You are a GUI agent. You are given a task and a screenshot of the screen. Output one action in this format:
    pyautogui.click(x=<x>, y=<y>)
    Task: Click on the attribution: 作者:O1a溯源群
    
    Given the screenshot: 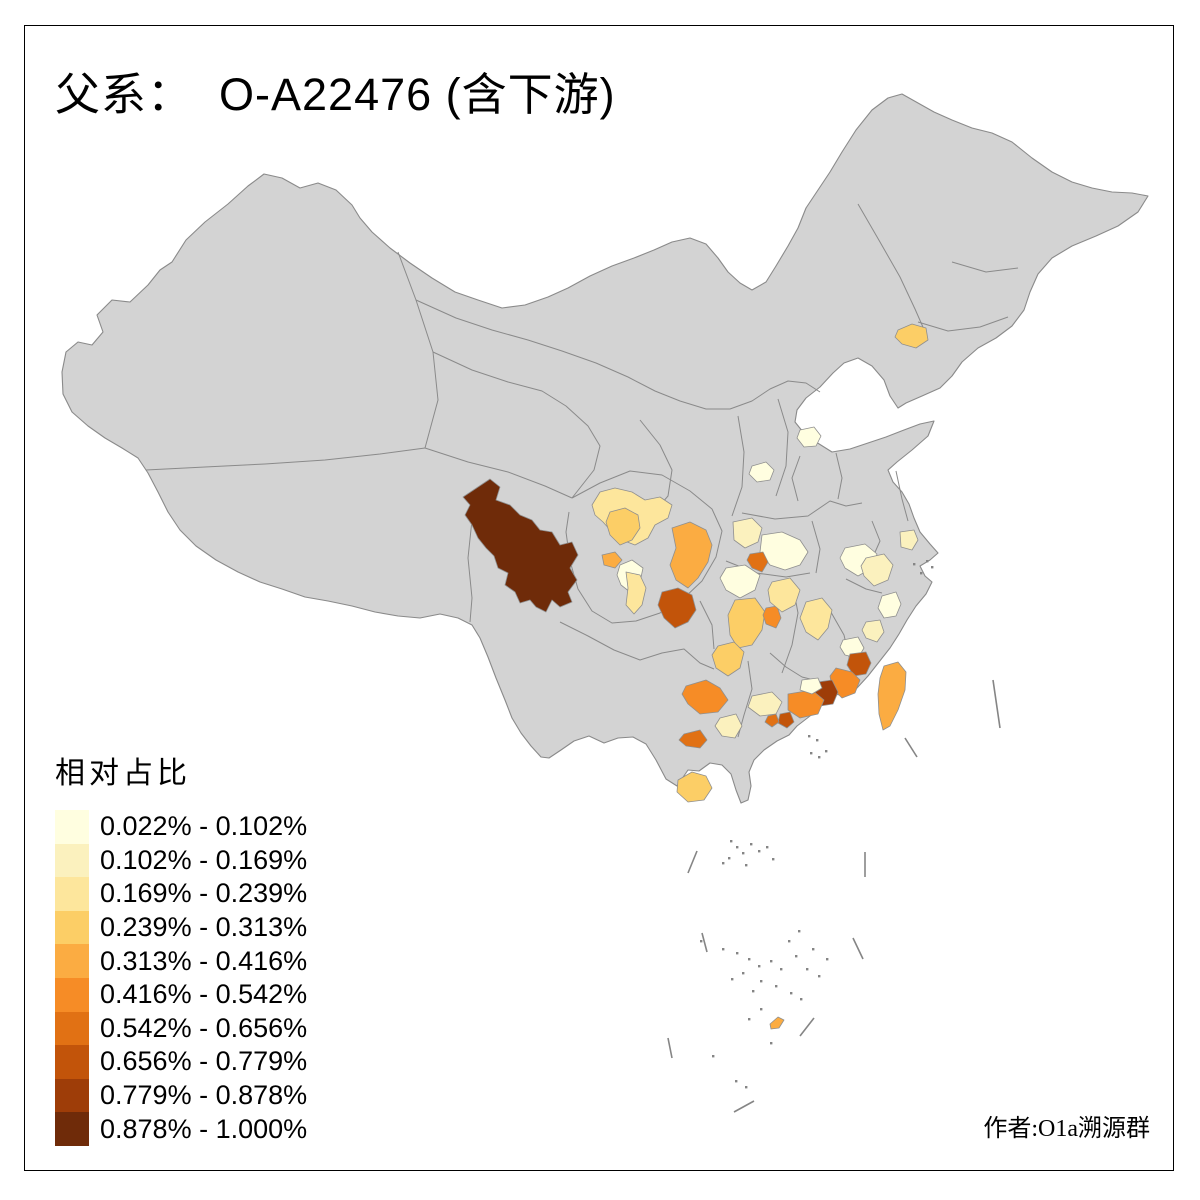 What is the action you would take?
    pyautogui.click(x=1066, y=1129)
    